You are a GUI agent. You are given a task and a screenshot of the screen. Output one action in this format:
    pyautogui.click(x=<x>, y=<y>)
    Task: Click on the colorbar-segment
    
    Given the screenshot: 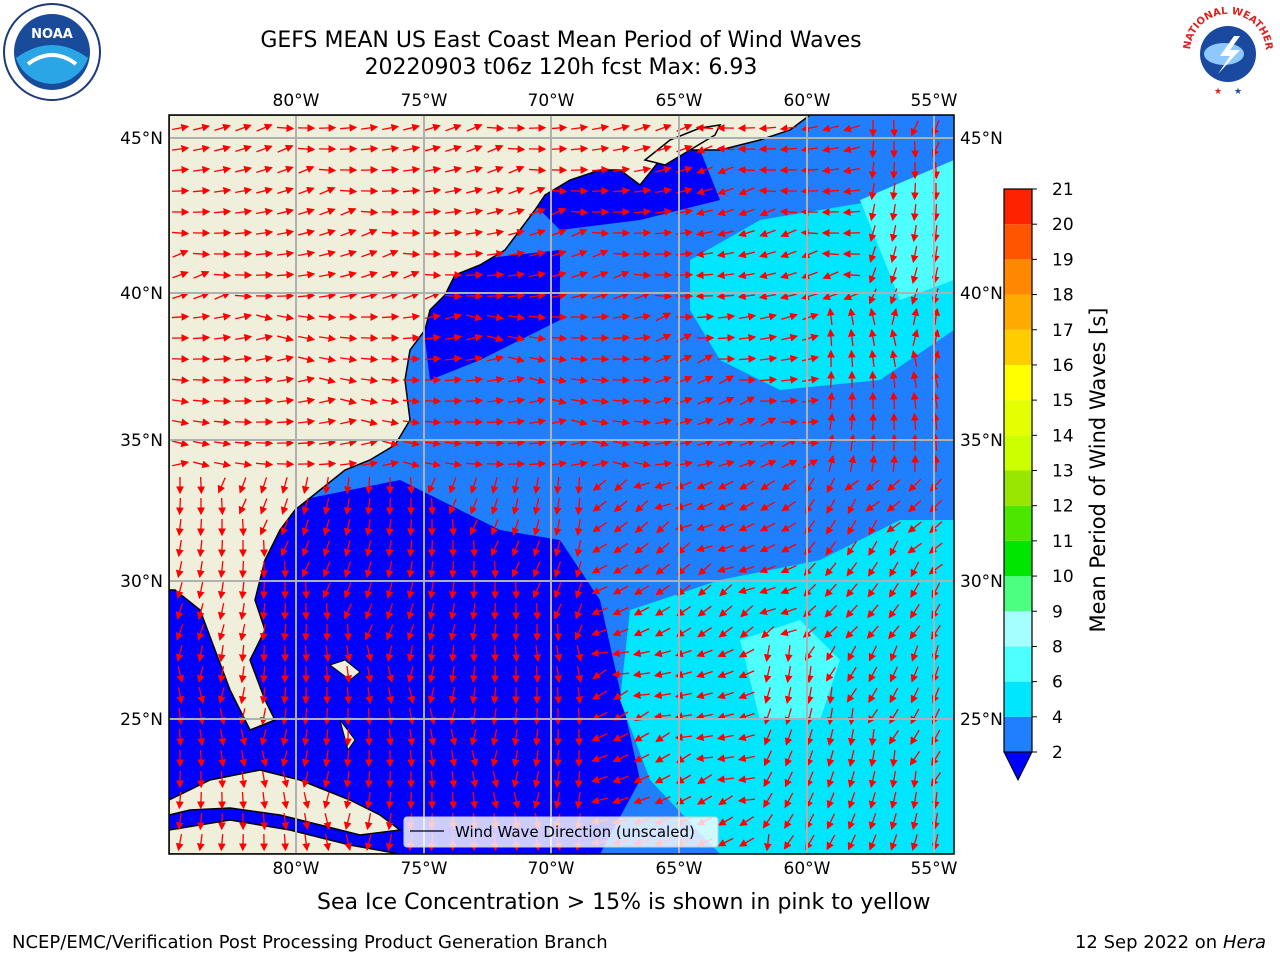 What is the action you would take?
    pyautogui.click(x=1018, y=207)
    